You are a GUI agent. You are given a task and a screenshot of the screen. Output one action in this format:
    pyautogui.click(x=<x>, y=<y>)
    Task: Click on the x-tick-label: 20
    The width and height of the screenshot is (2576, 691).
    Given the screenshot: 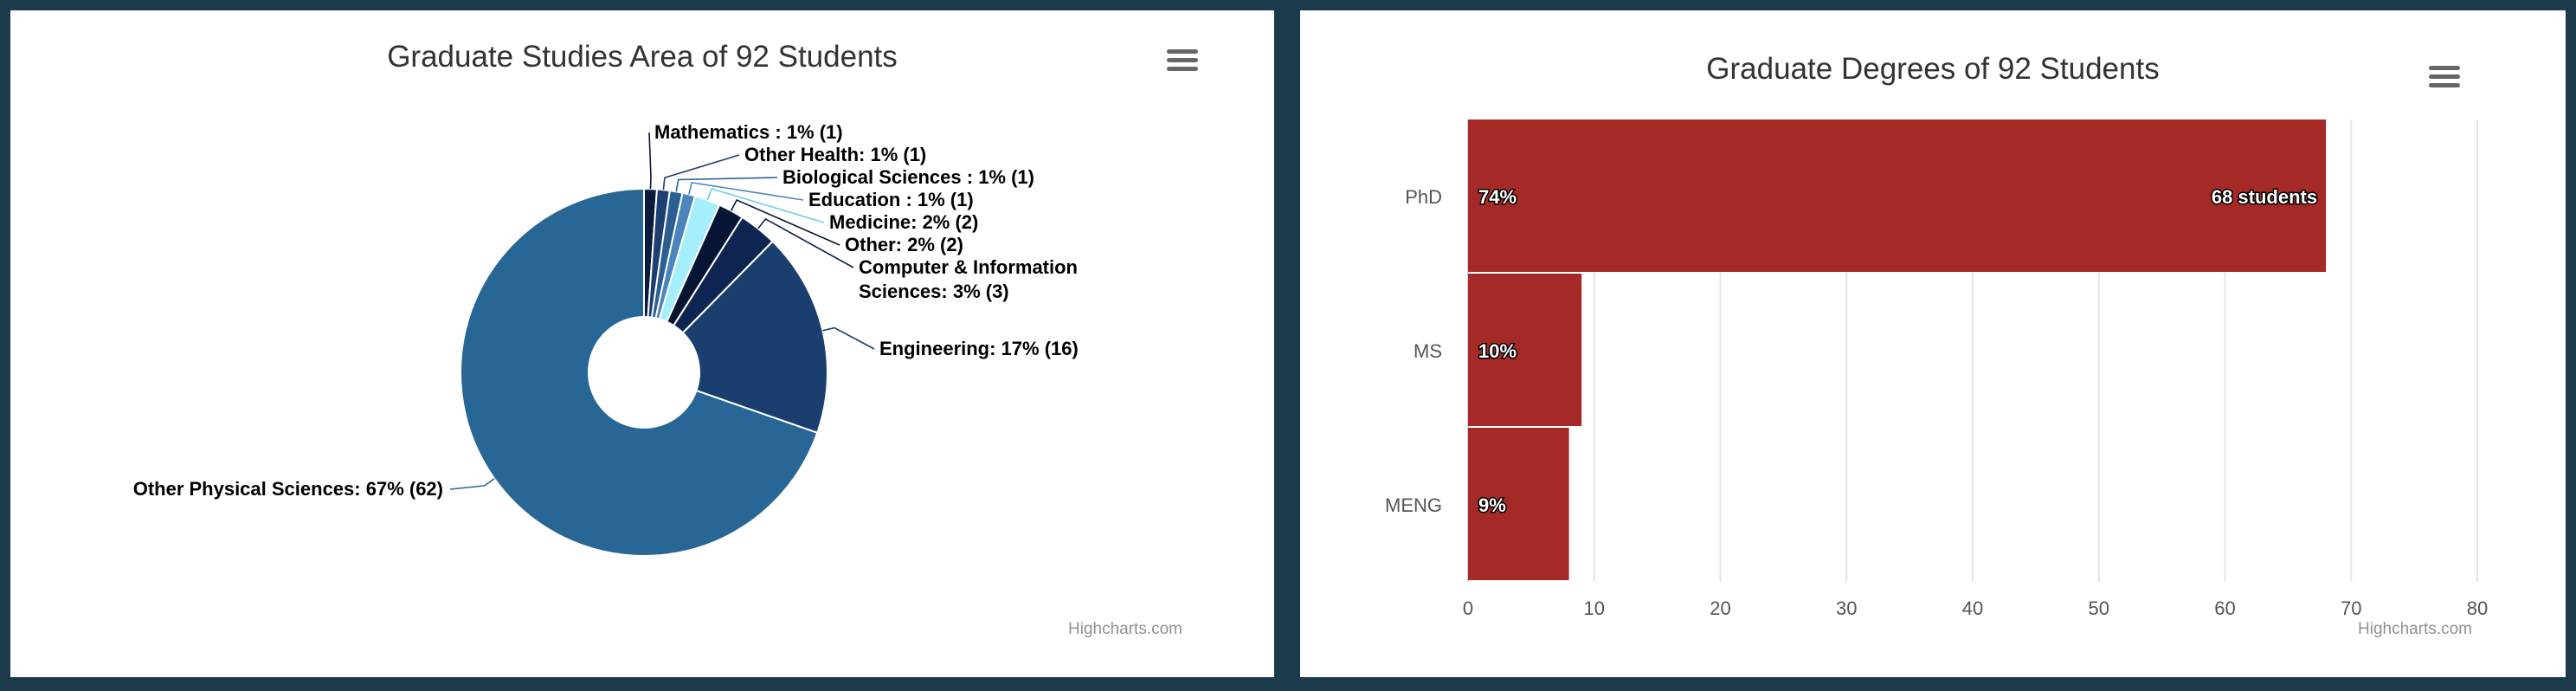 What is the action you would take?
    pyautogui.click(x=1720, y=608)
    